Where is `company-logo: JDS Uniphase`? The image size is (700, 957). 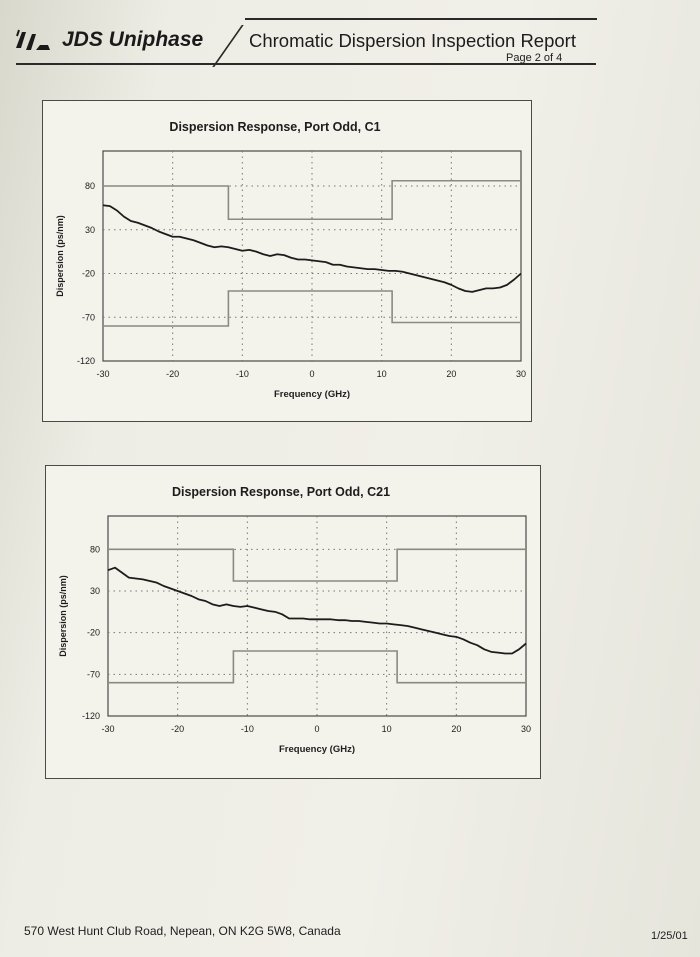 company-logo: JDS Uniphase is located at coordinates (108, 40).